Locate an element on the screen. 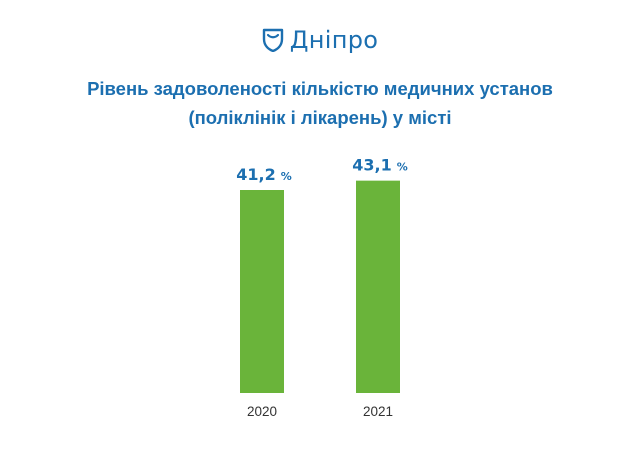 This screenshot has height=453, width=640. chart-title-line-2: (поліклінік і лікарень) у місті is located at coordinates (320, 117).